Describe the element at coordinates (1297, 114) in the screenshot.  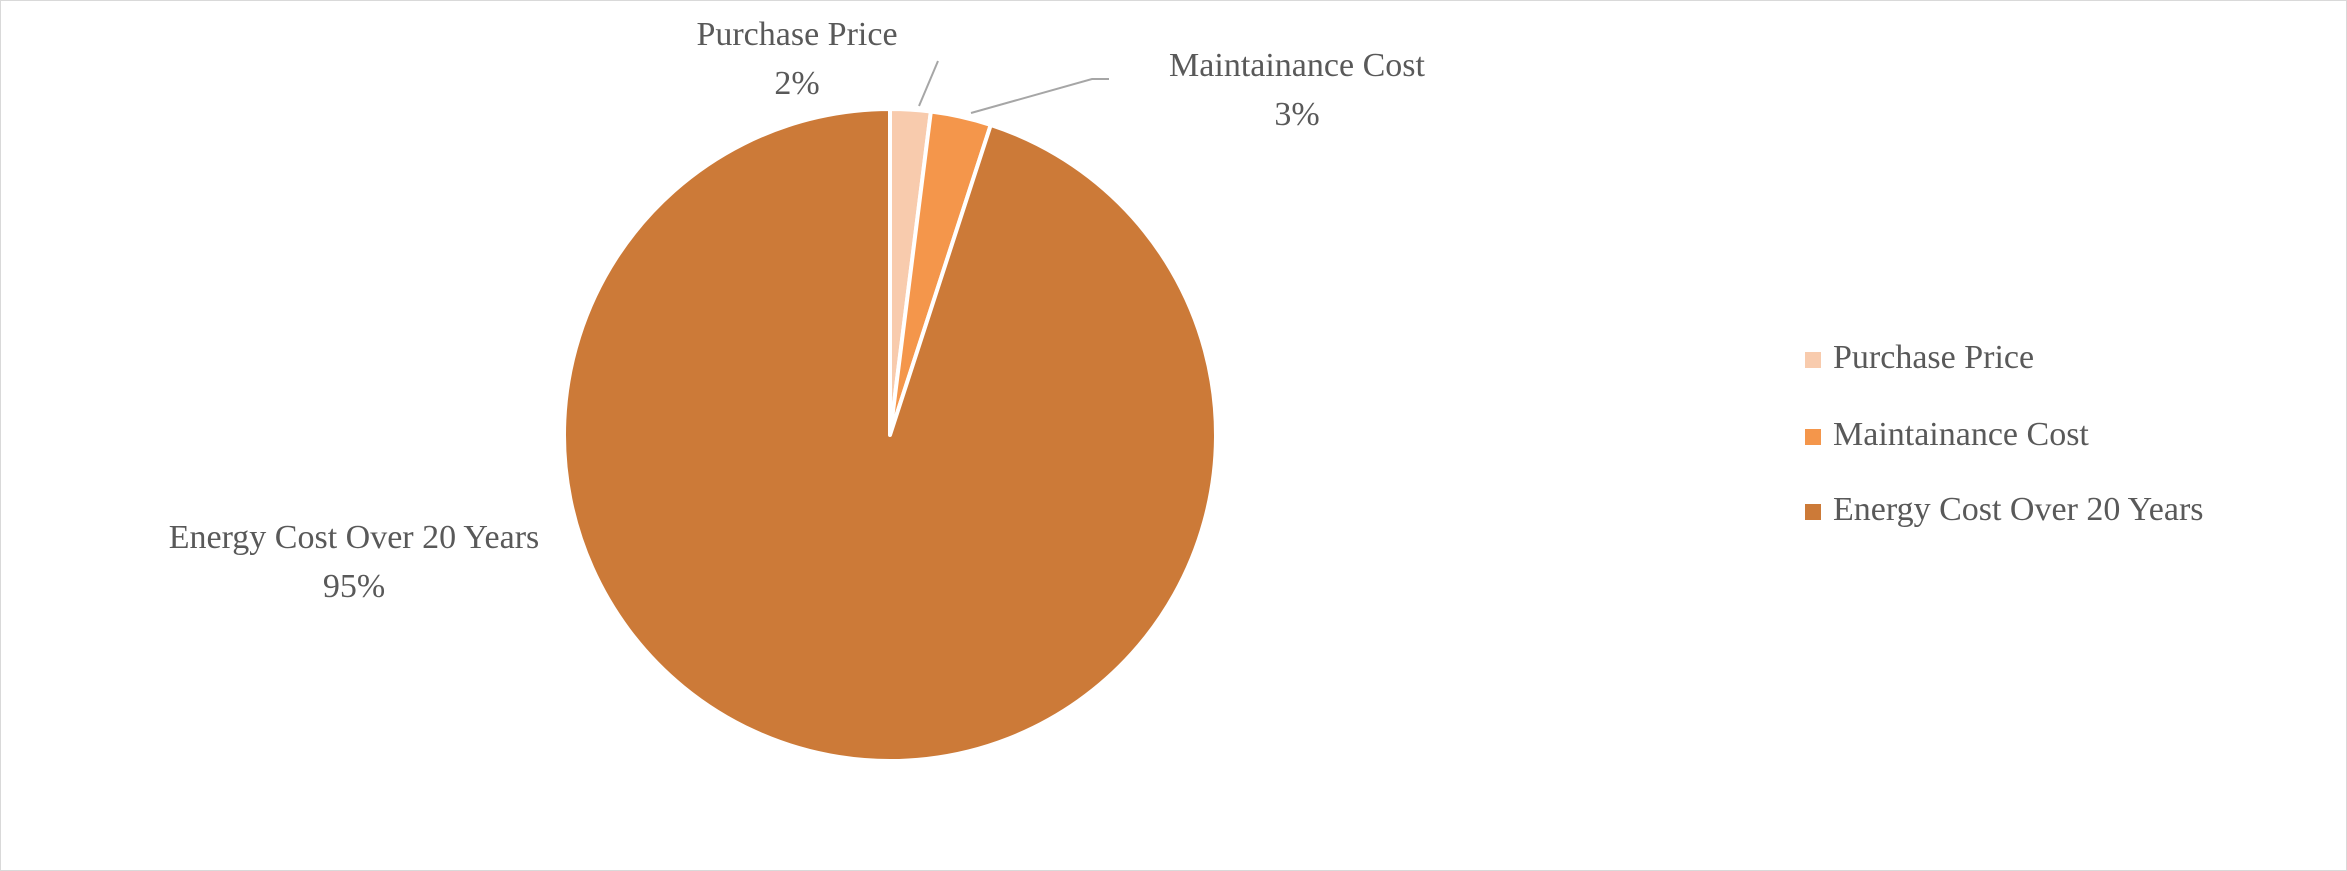
I see `data-label-value: 3%` at that location.